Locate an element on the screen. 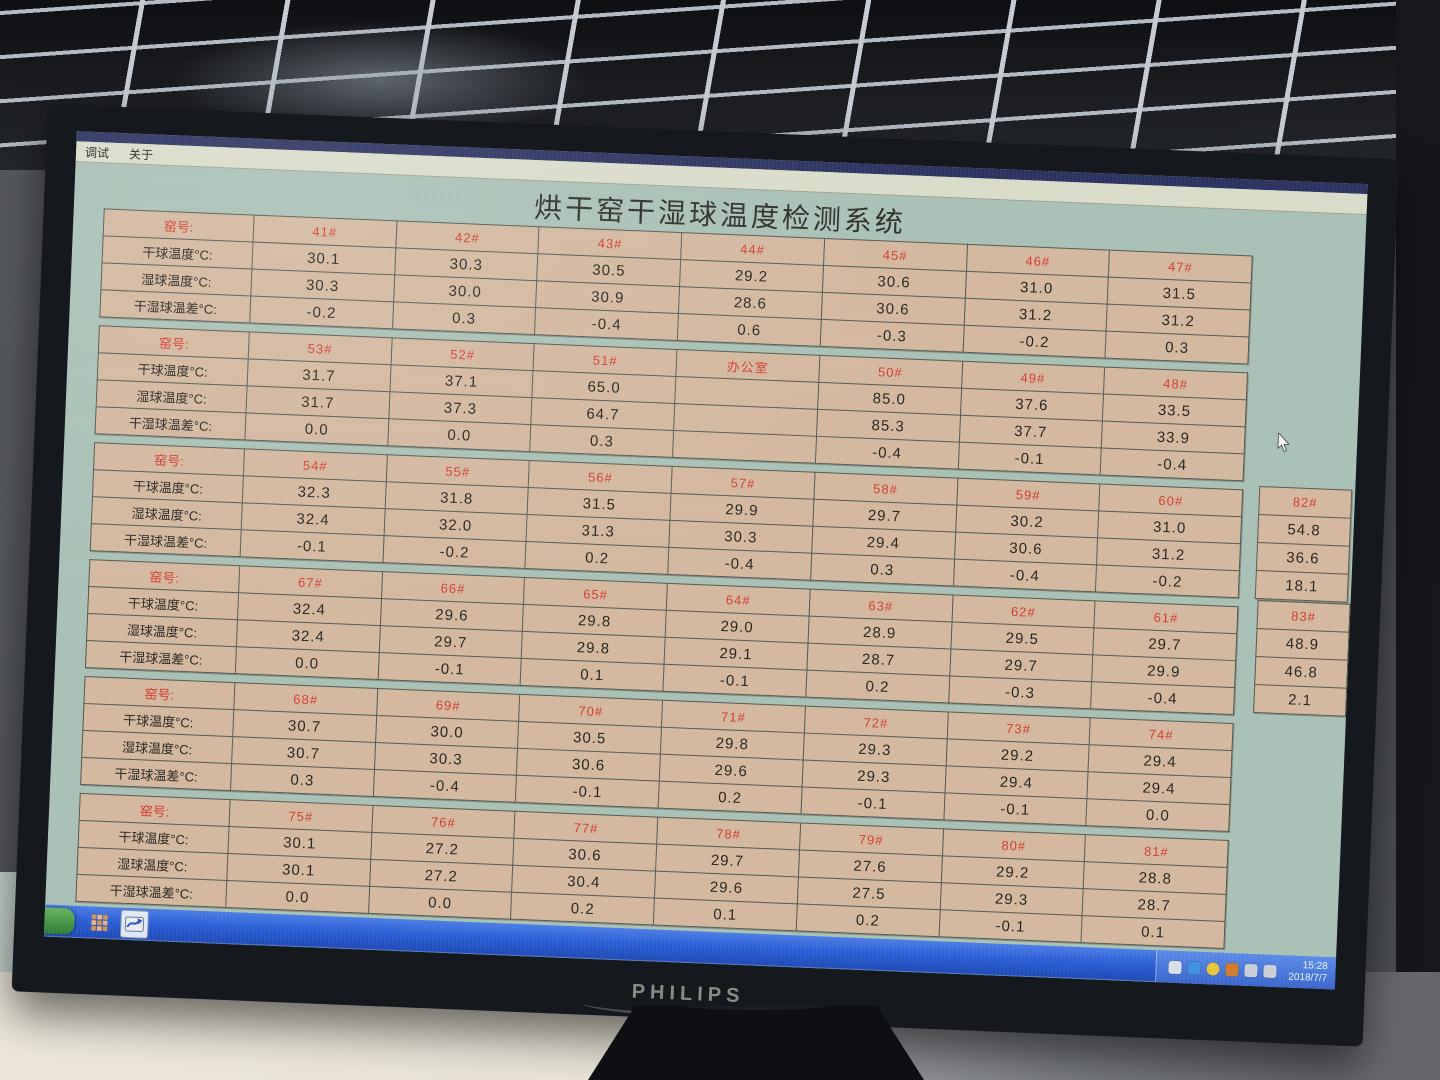  side-table-83: 83# 48.9 46.8 2.1 is located at coordinates (1302, 658).